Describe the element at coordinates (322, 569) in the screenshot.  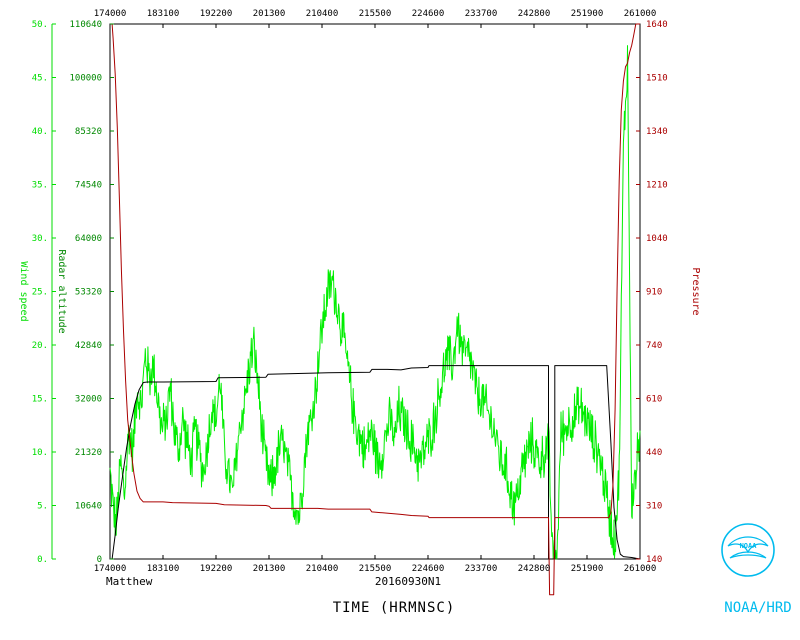
I see `x-tick-label: 210400` at that location.